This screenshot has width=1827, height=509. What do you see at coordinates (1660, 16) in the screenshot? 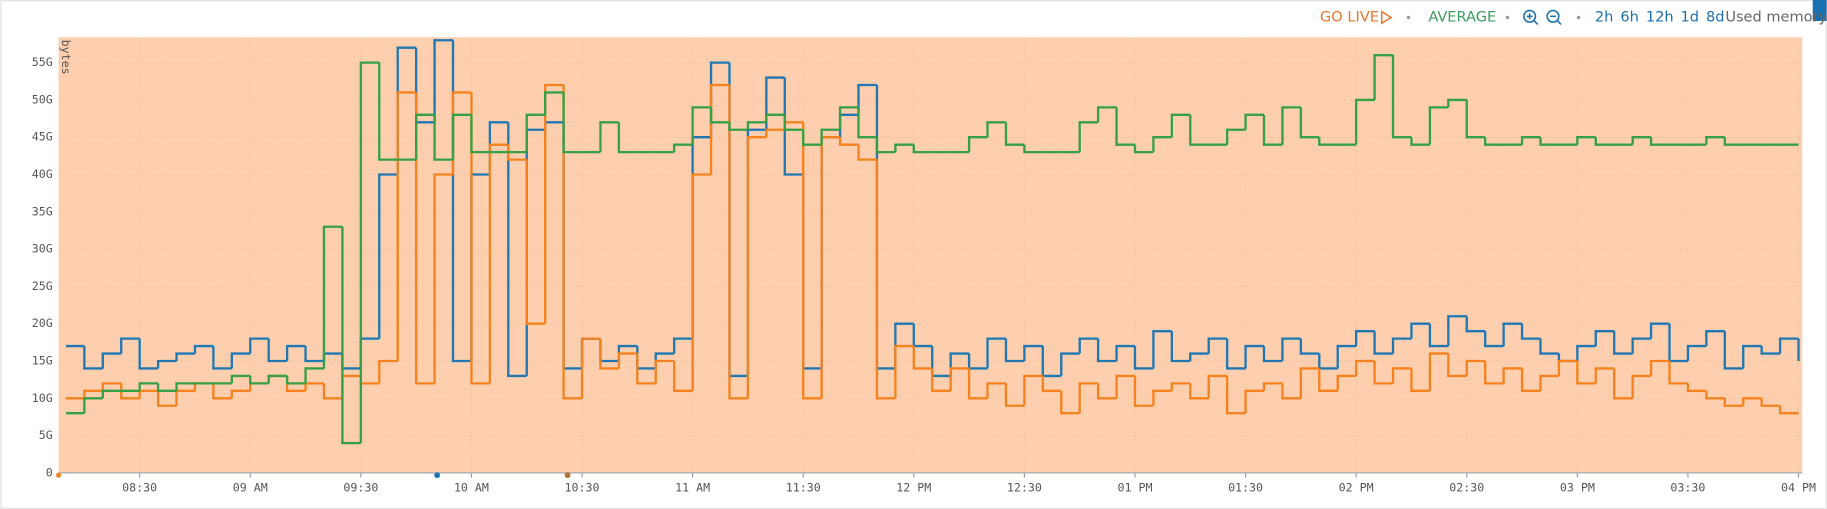
I see `timeframe: 12h` at bounding box center [1660, 16].